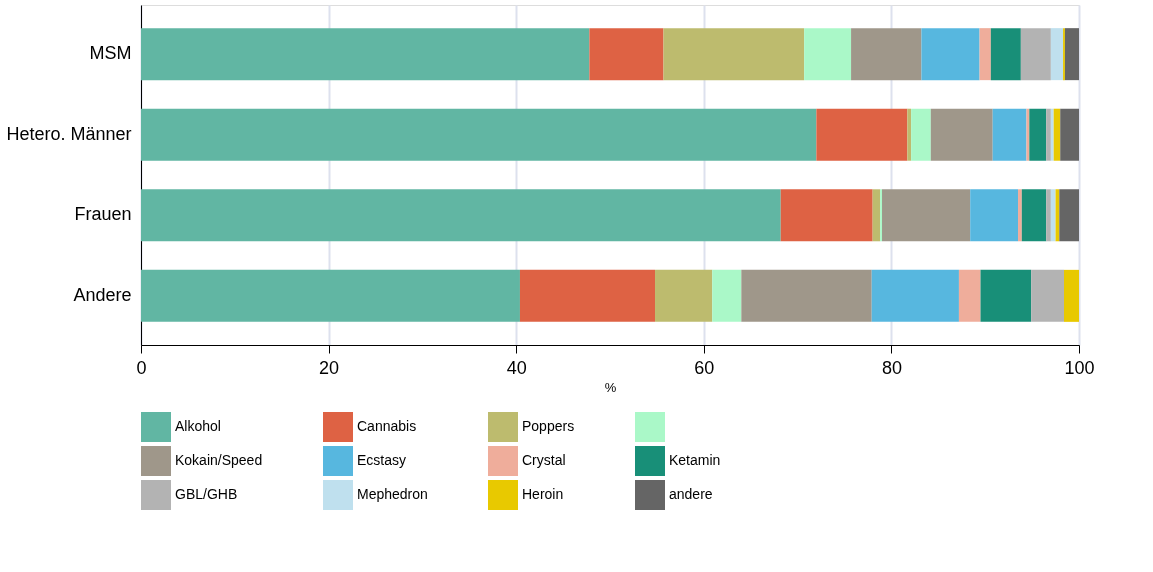  I want to click on x-tick-label: 20, so click(329, 367).